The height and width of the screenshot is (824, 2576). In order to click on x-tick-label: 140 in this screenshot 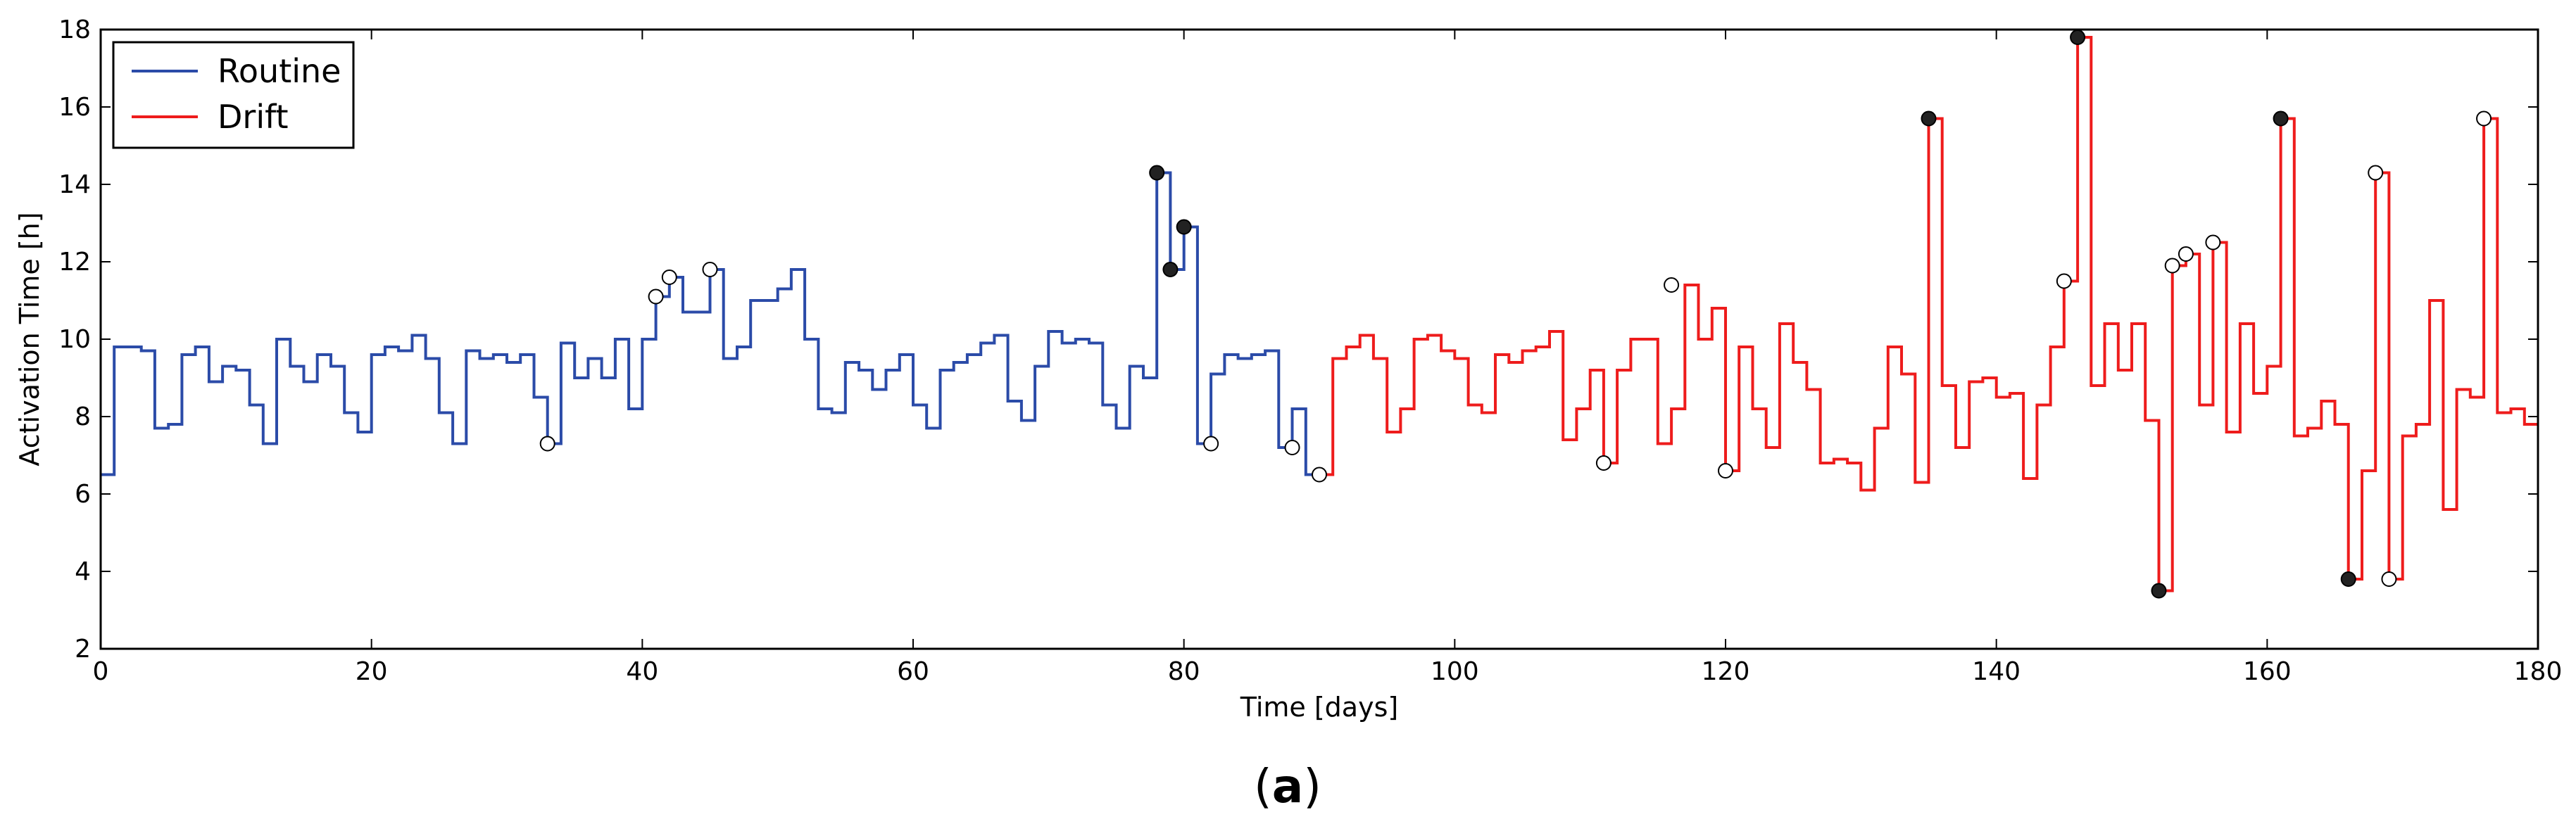, I will do `click(1996, 672)`.